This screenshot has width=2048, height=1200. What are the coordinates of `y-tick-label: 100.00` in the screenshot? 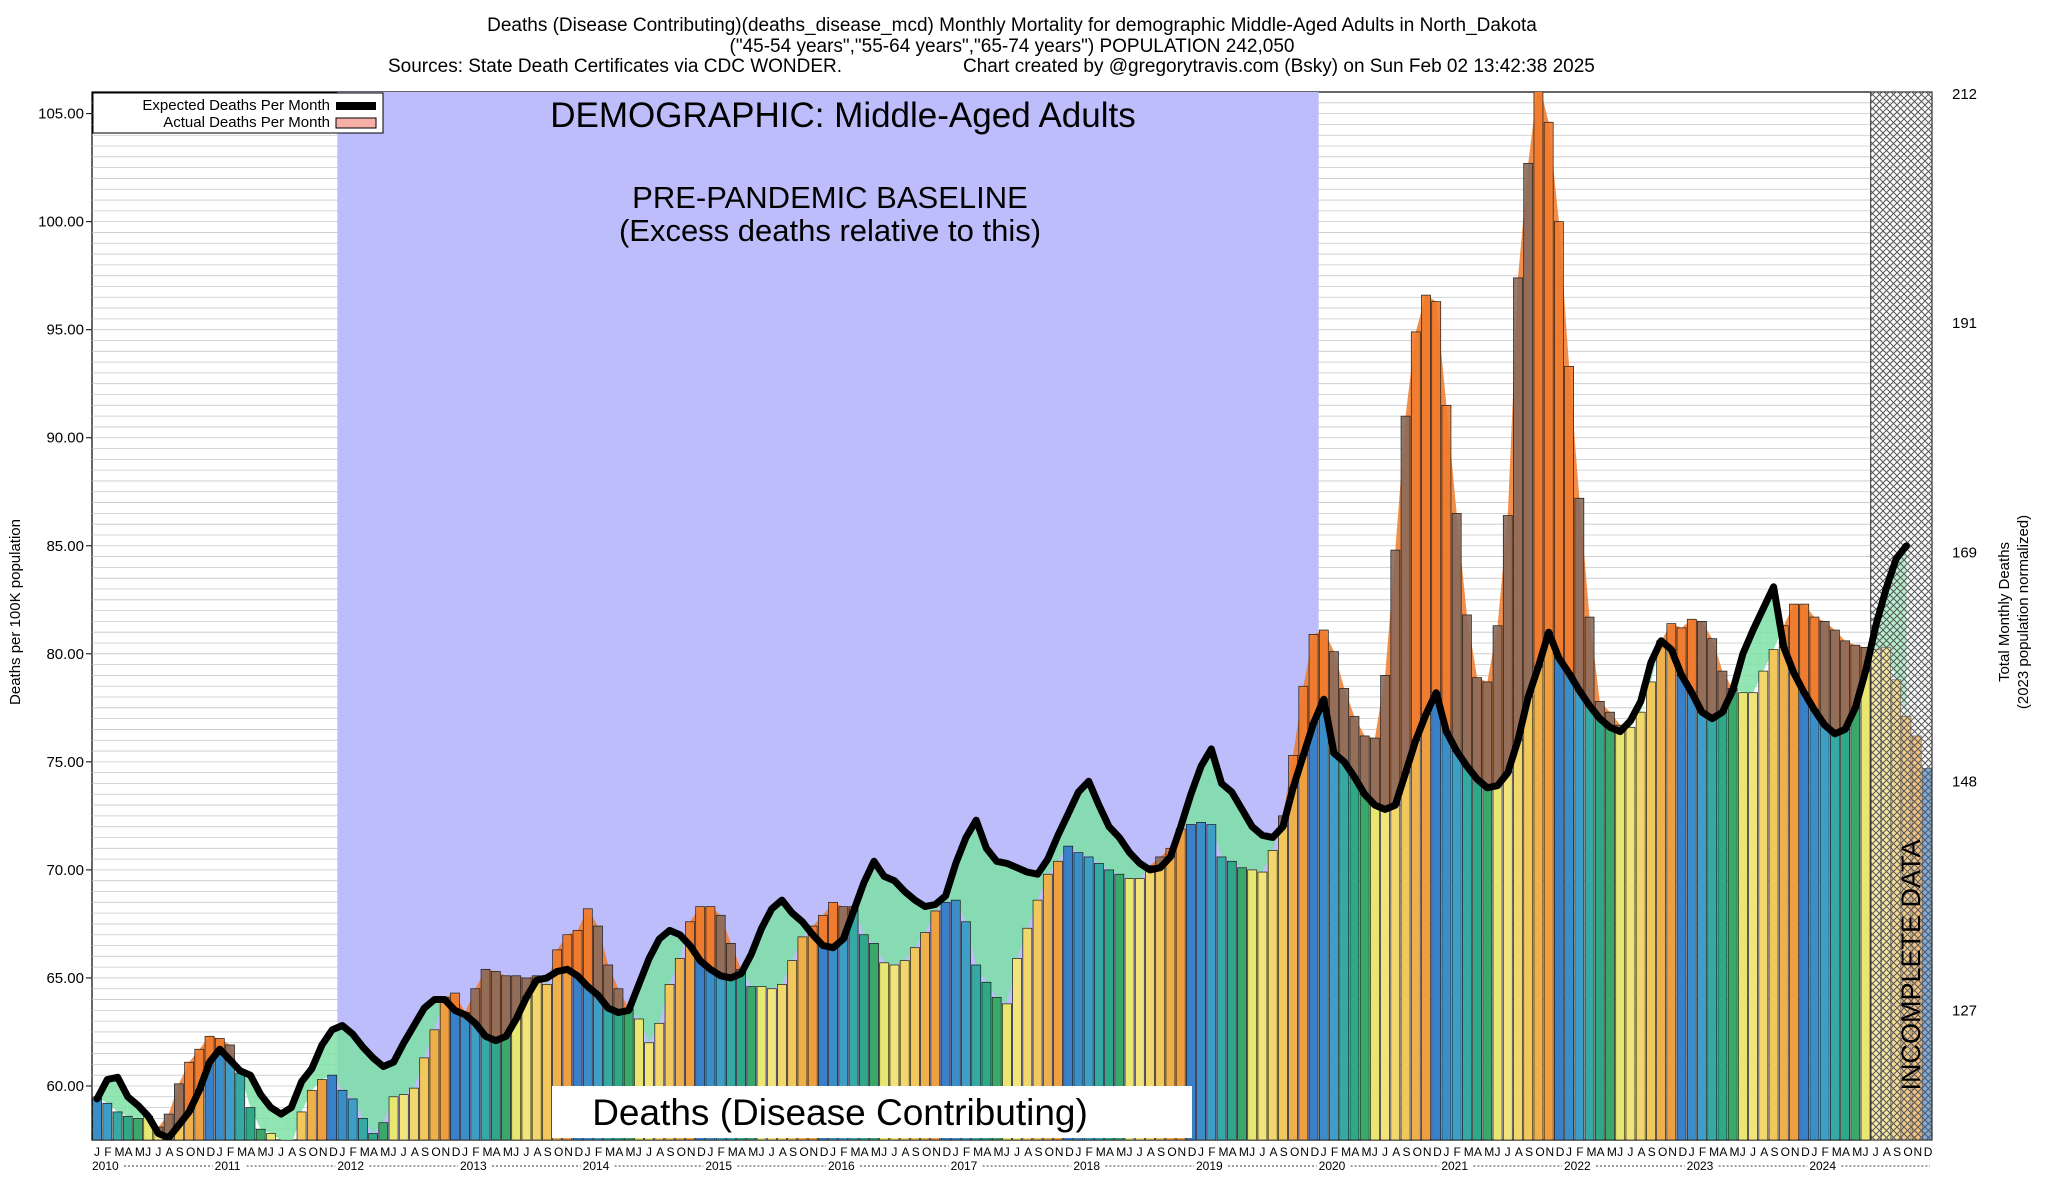 It's located at (61, 222).